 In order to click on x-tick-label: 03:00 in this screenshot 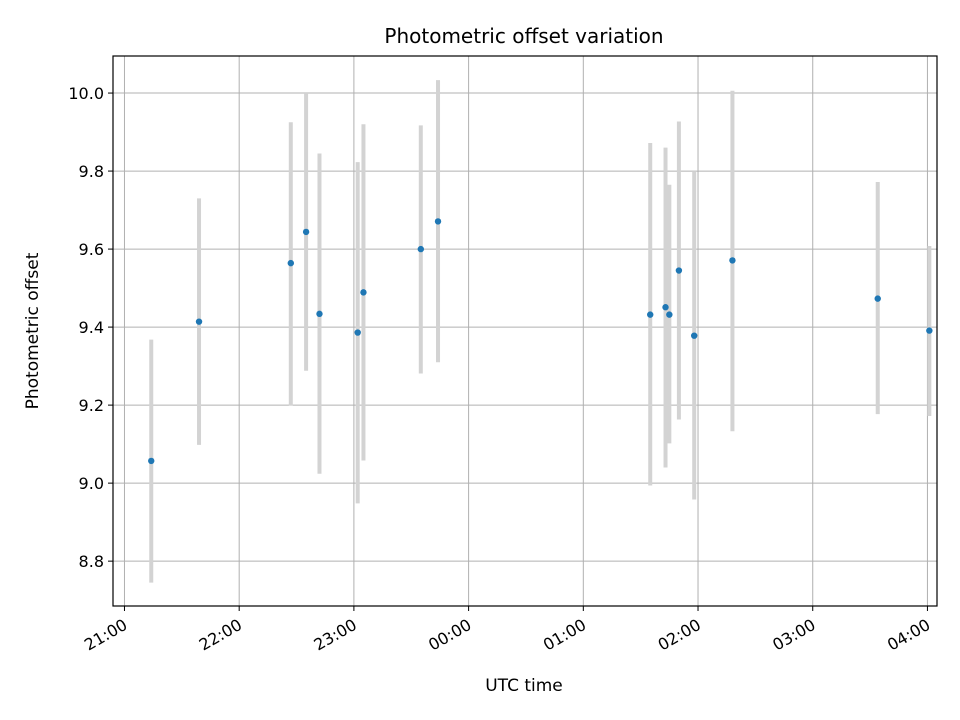, I will do `click(793, 635)`.